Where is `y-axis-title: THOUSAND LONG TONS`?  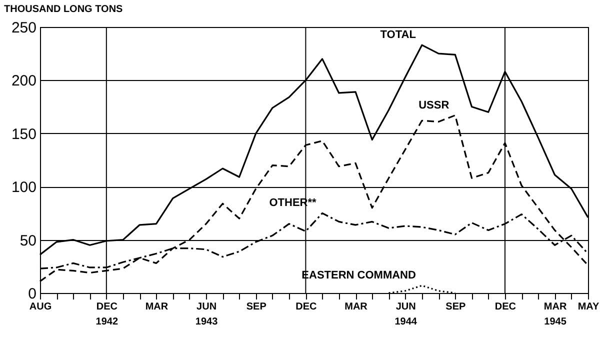 y-axis-title: THOUSAND LONG TONS is located at coordinates (64, 9).